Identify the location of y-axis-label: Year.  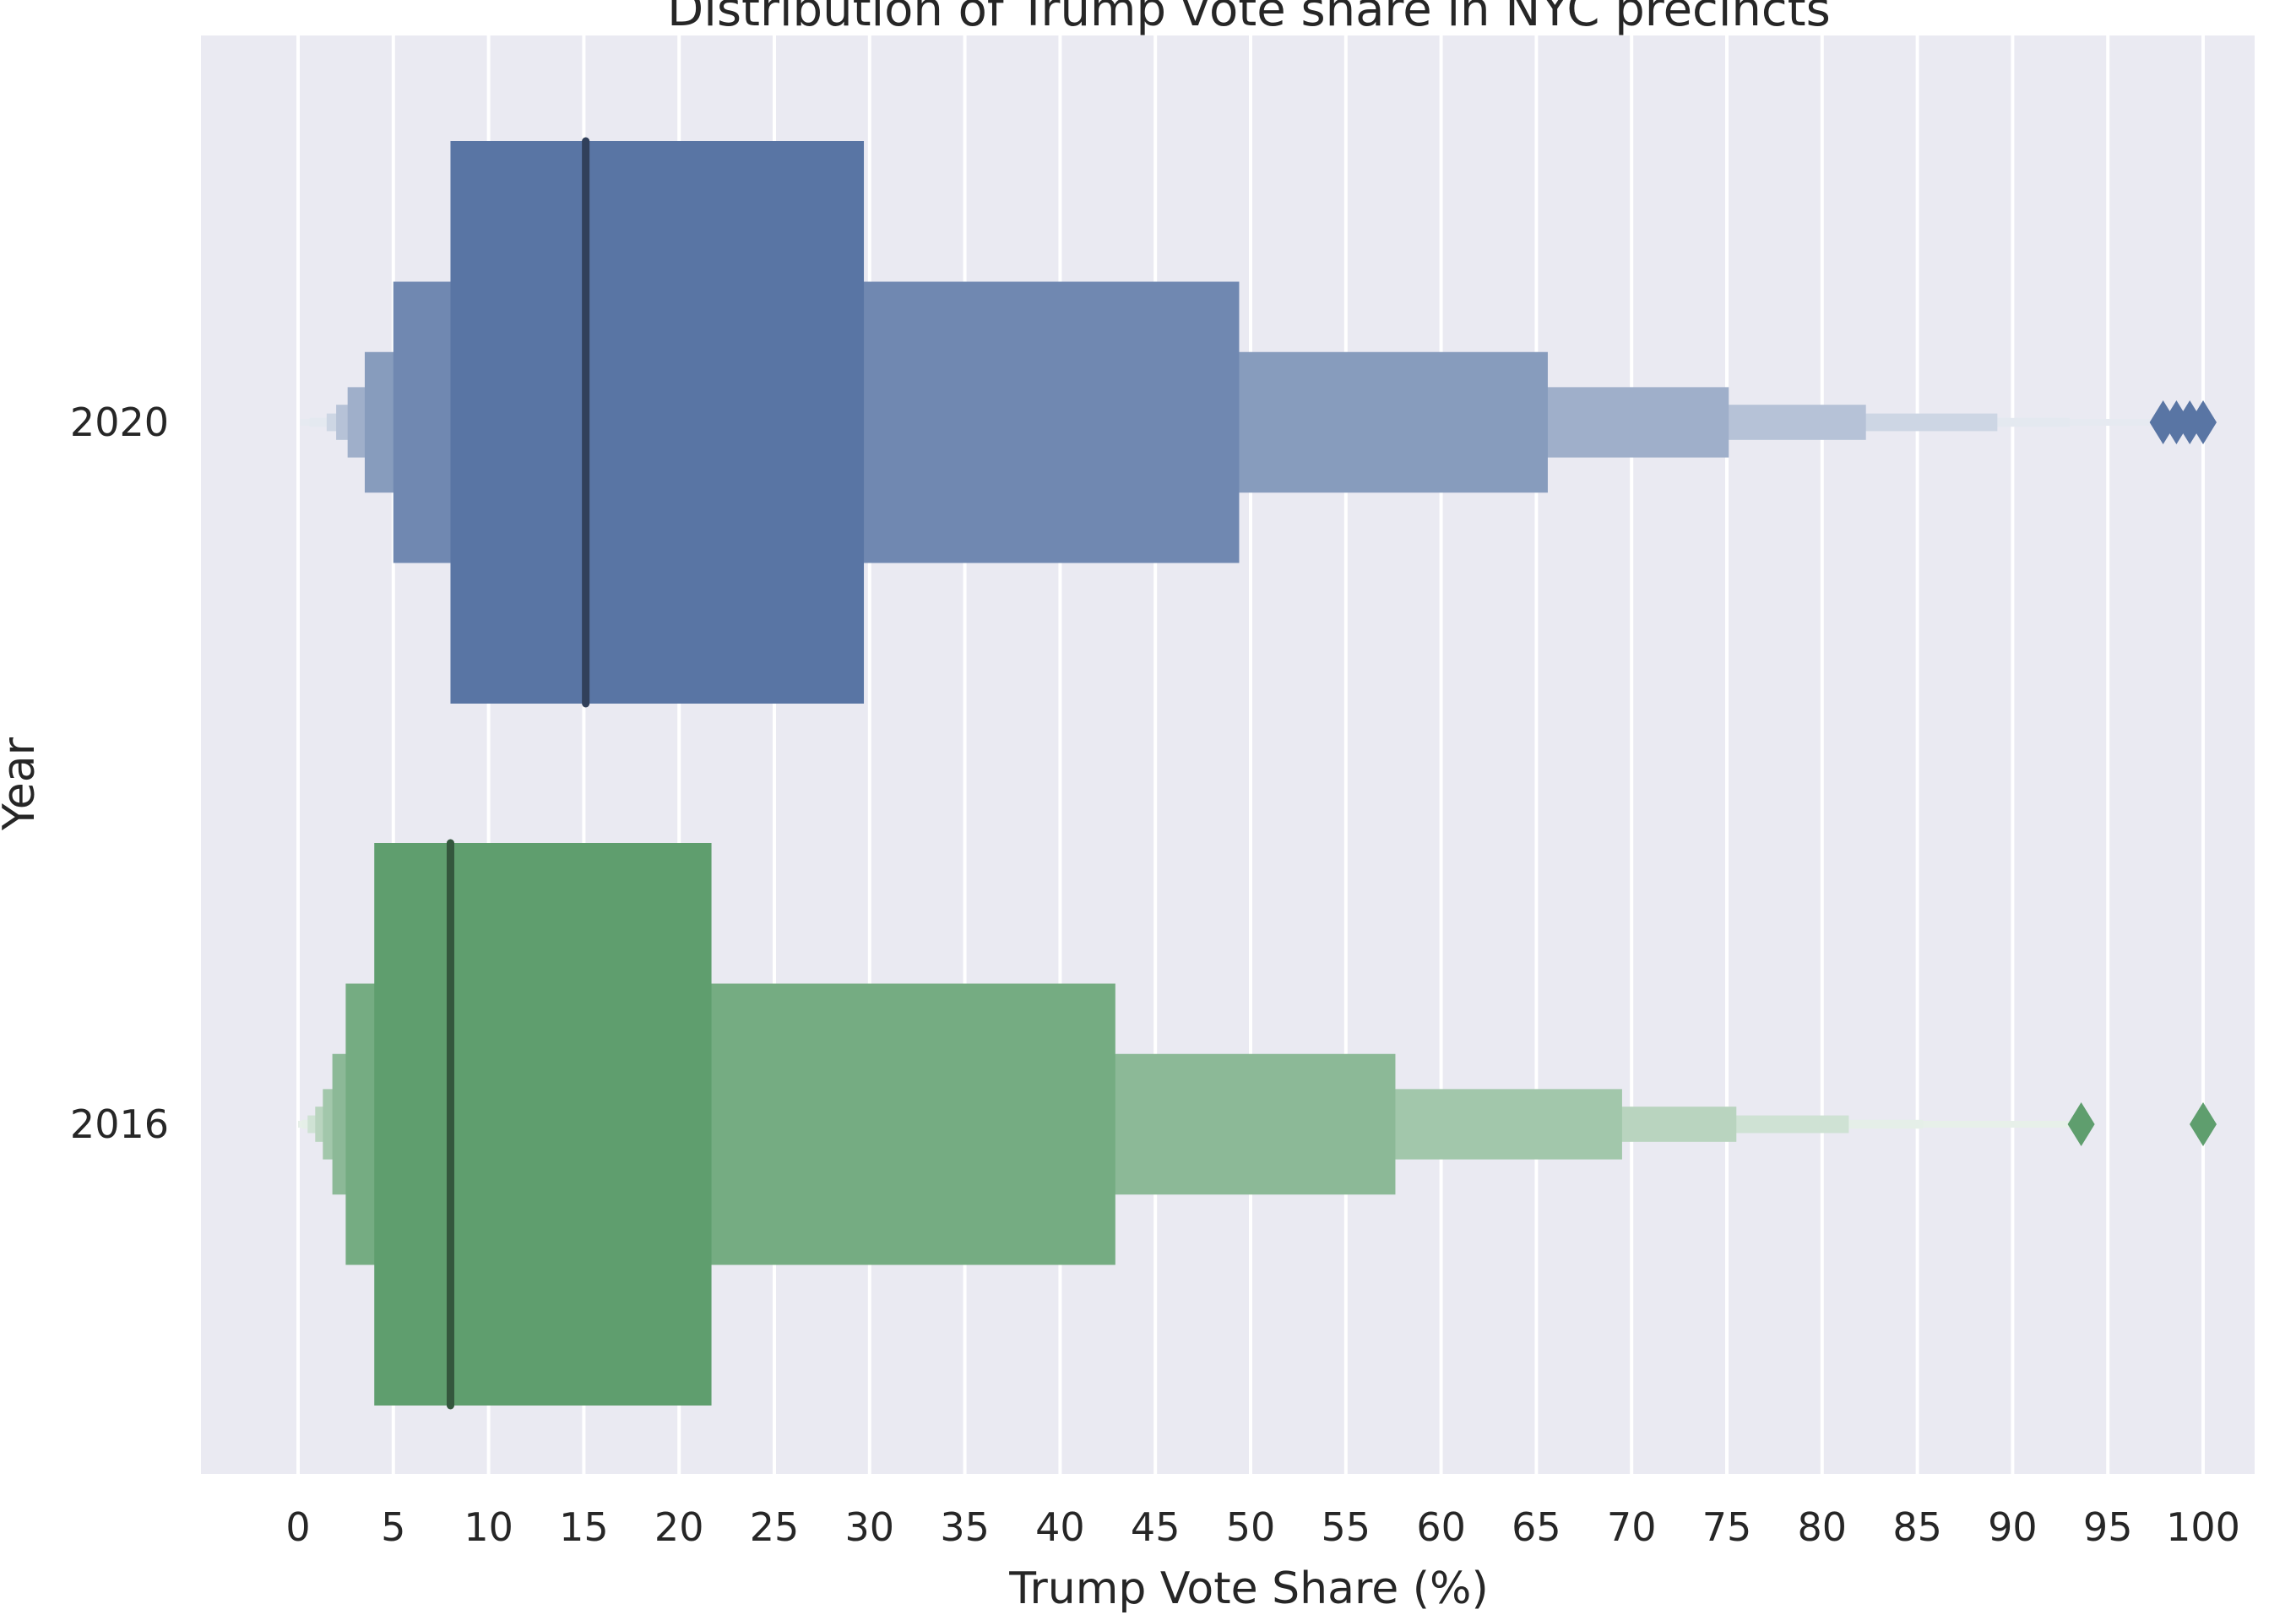
(22, 784).